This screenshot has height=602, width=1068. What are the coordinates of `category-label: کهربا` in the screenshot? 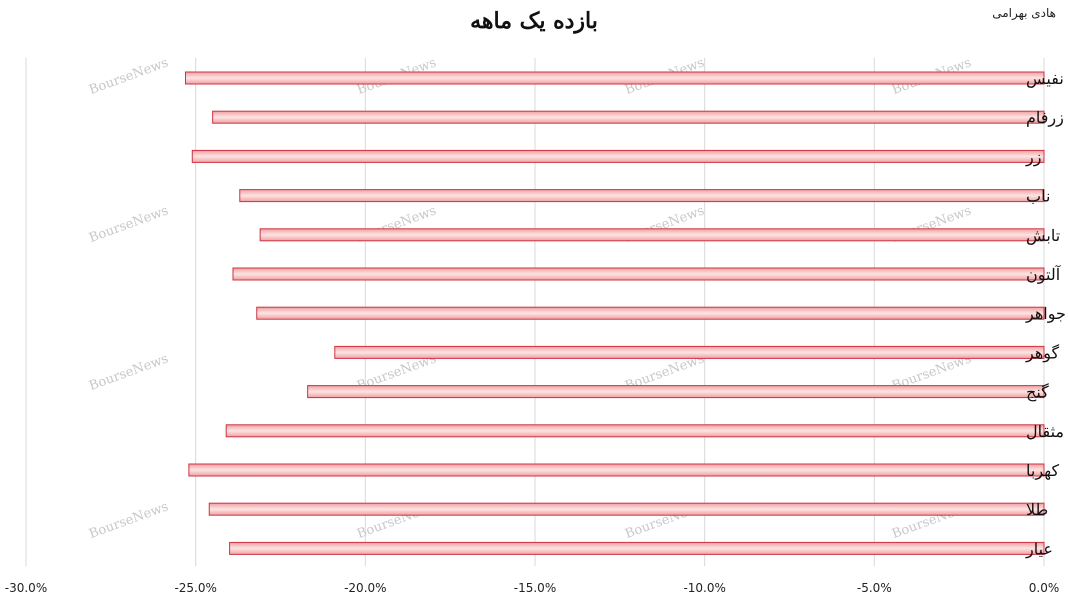 It's located at (1043, 470).